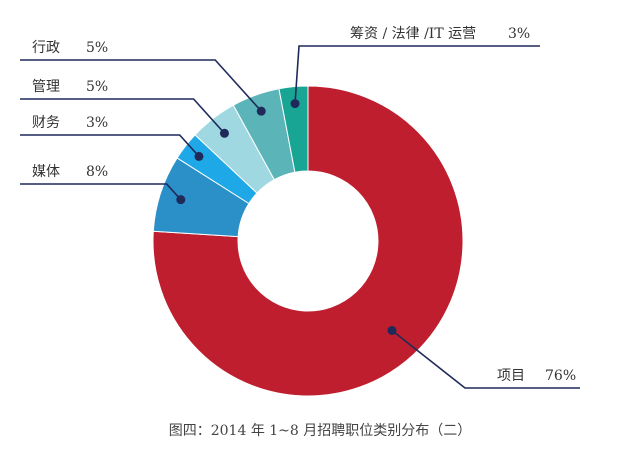 The width and height of the screenshot is (641, 457). Describe the element at coordinates (46, 172) in the screenshot. I see `category-label-1: 媒体` at that location.